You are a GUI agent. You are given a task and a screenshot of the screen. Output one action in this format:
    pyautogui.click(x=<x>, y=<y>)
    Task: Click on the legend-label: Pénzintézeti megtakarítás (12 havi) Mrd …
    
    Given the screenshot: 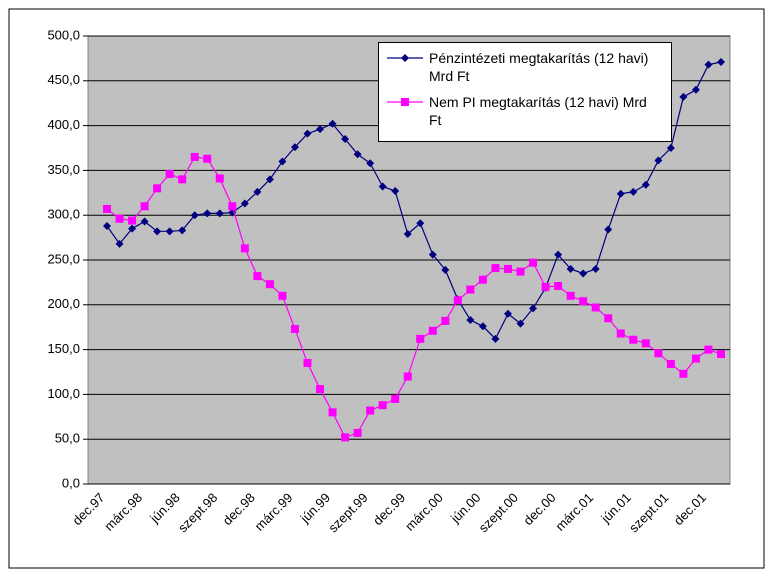 What is the action you would take?
    pyautogui.click(x=539, y=67)
    